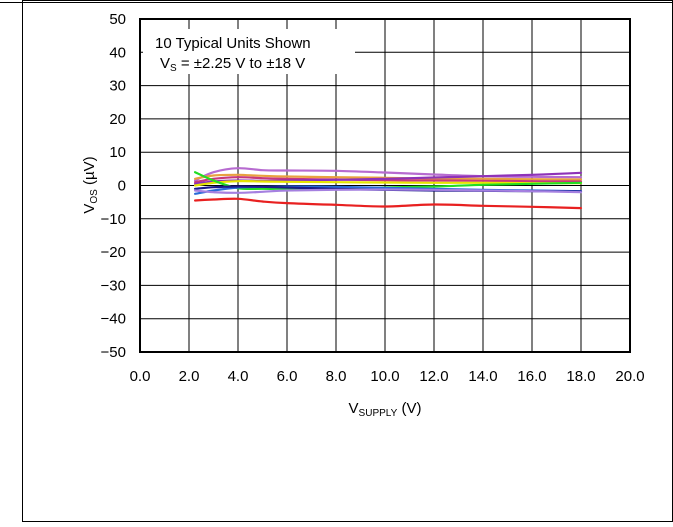  I want to click on series-layer, so click(388, 188).